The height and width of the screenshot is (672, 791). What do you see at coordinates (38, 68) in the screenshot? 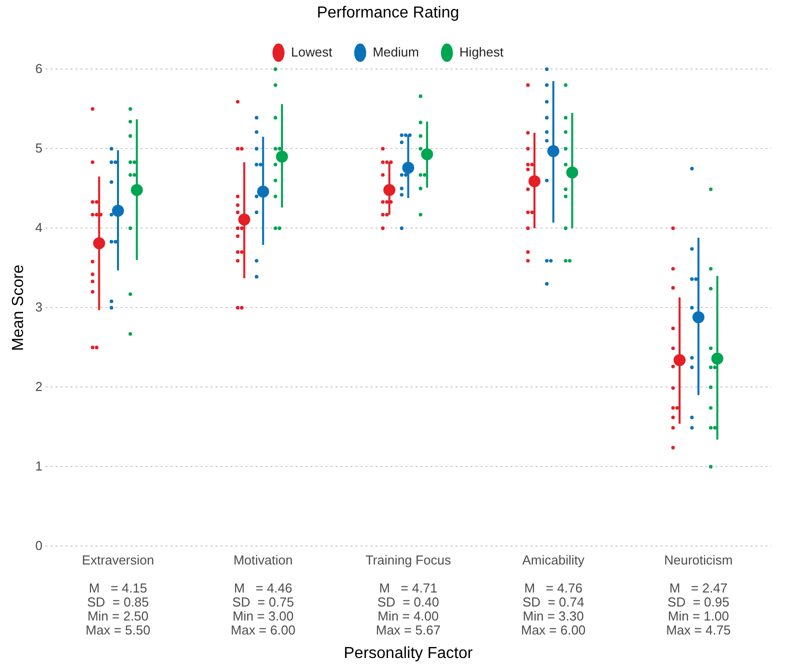
I see `y-tick-label: 6` at bounding box center [38, 68].